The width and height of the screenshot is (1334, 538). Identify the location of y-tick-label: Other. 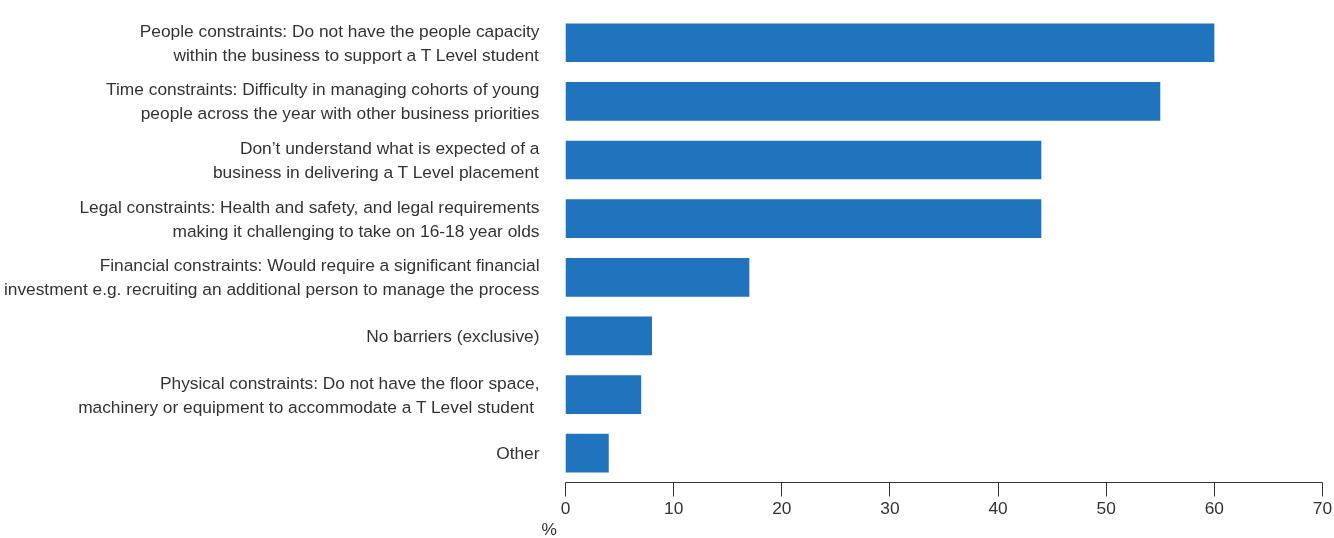
(518, 453).